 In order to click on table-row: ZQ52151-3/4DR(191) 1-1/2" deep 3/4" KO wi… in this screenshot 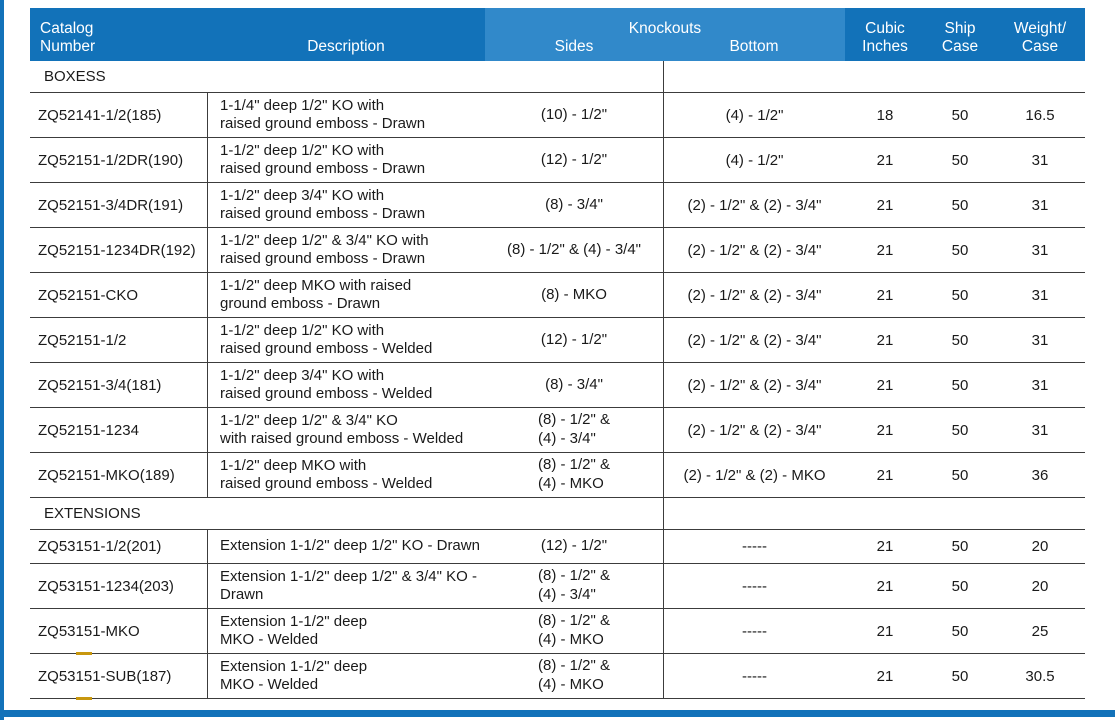, I will do `click(557, 205)`.